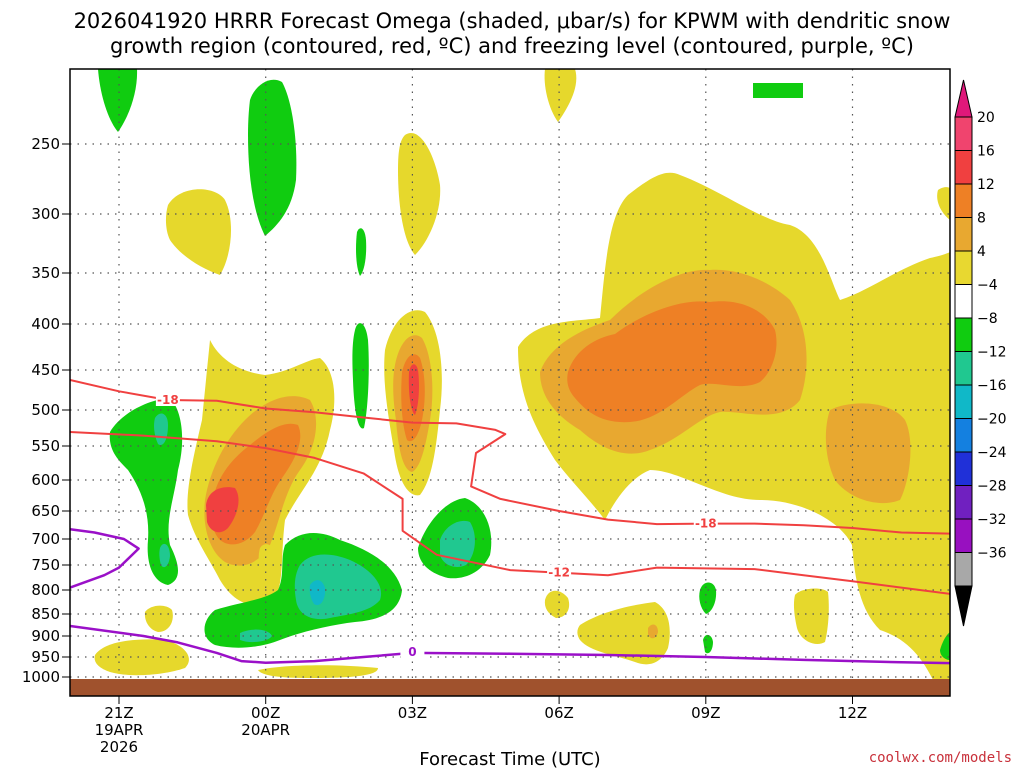  What do you see at coordinates (940, 758) in the screenshot?
I see `credit-text: coolwx.com/models` at bounding box center [940, 758].